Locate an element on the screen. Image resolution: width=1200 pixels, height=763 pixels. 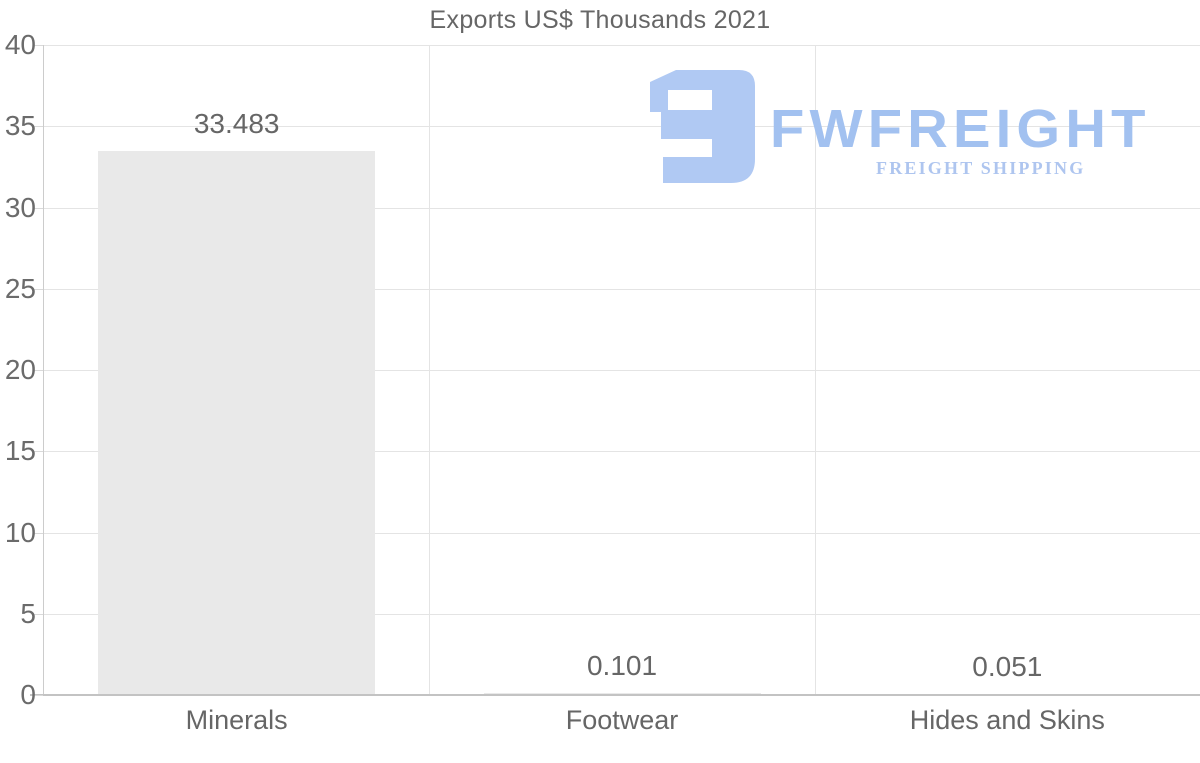
y-tick-label-30: 30 is located at coordinates (20, 207).